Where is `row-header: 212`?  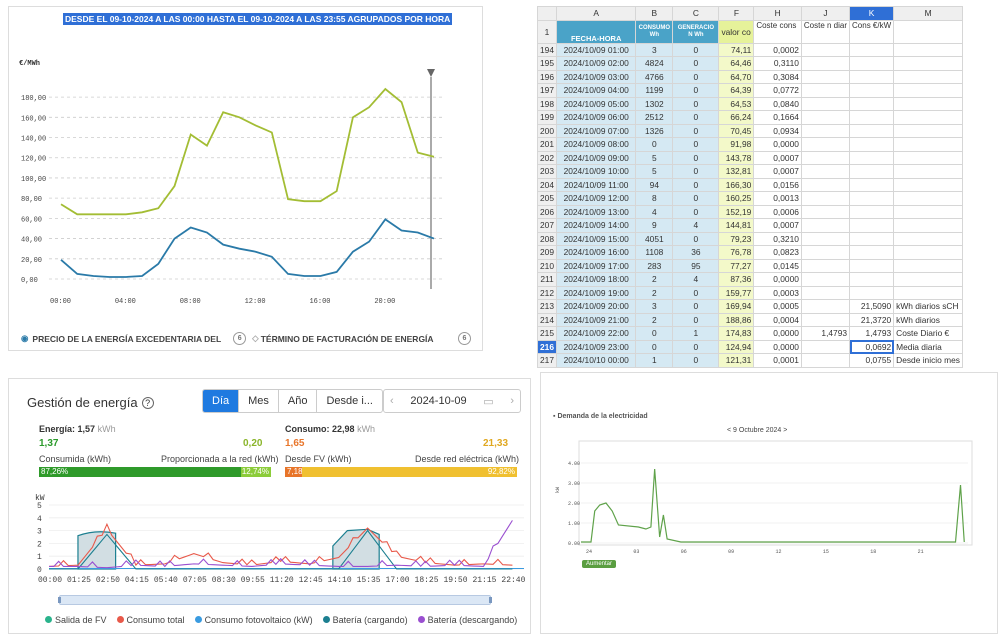 row-header: 212 is located at coordinates (547, 292).